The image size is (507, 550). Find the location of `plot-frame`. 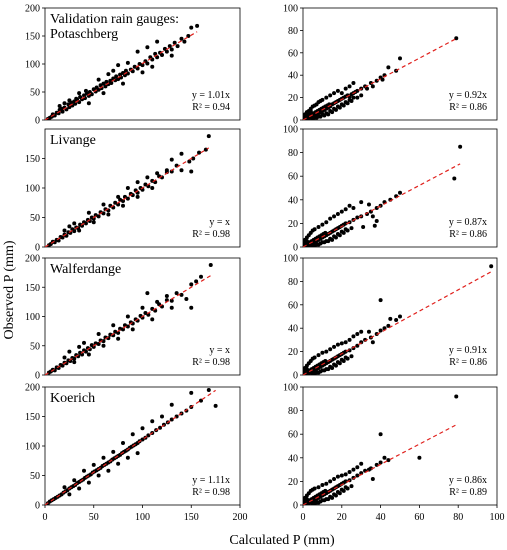

plot-frame is located at coordinates (400, 316).